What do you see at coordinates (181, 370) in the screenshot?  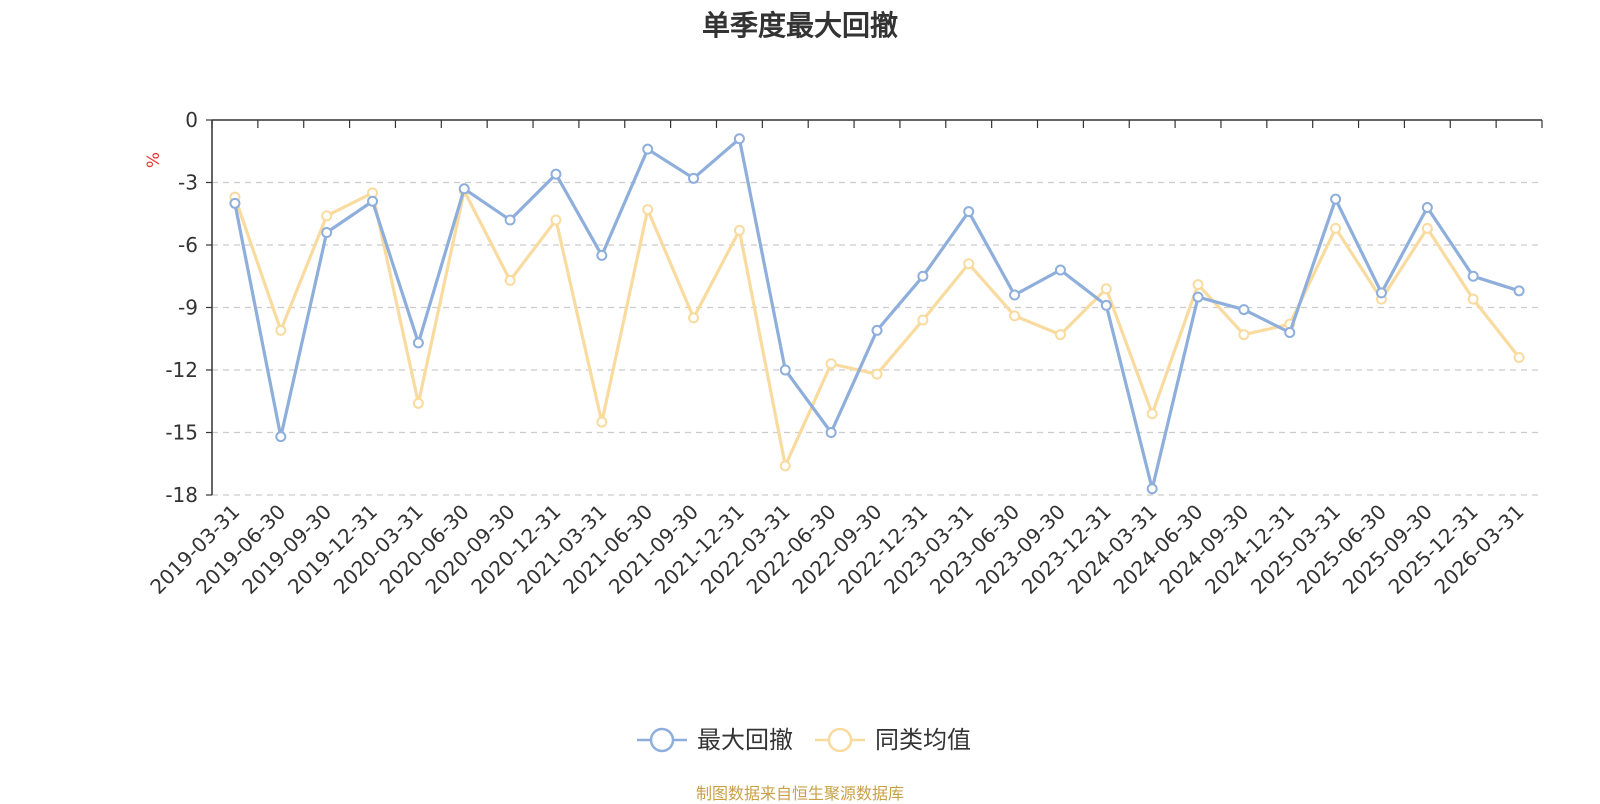 I see `y-tick-label: -12` at bounding box center [181, 370].